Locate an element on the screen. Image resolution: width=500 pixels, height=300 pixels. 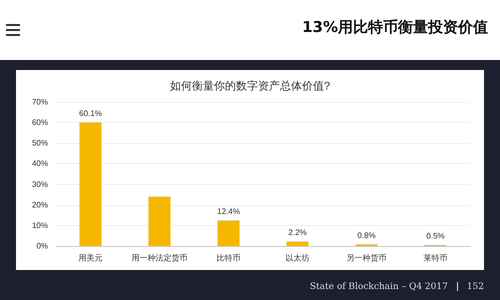
text: State of Blockchain – Q4 2017 is located at coordinates (379, 287).